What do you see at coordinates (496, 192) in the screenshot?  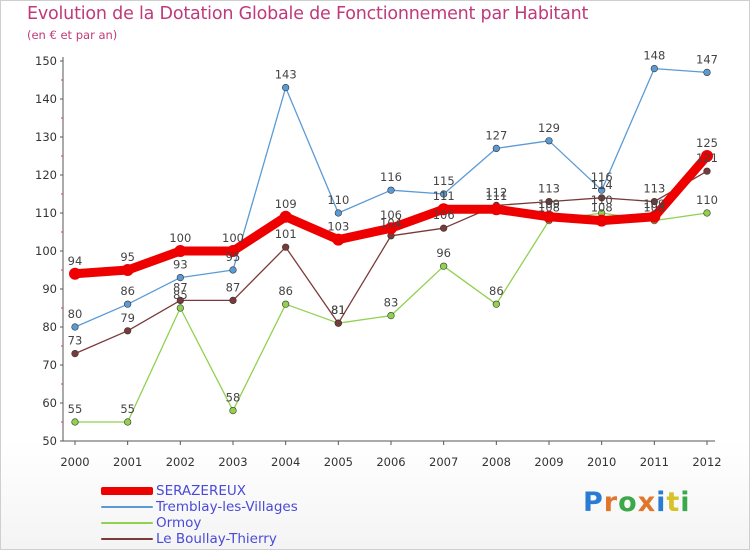 I see `data-label: 112` at bounding box center [496, 192].